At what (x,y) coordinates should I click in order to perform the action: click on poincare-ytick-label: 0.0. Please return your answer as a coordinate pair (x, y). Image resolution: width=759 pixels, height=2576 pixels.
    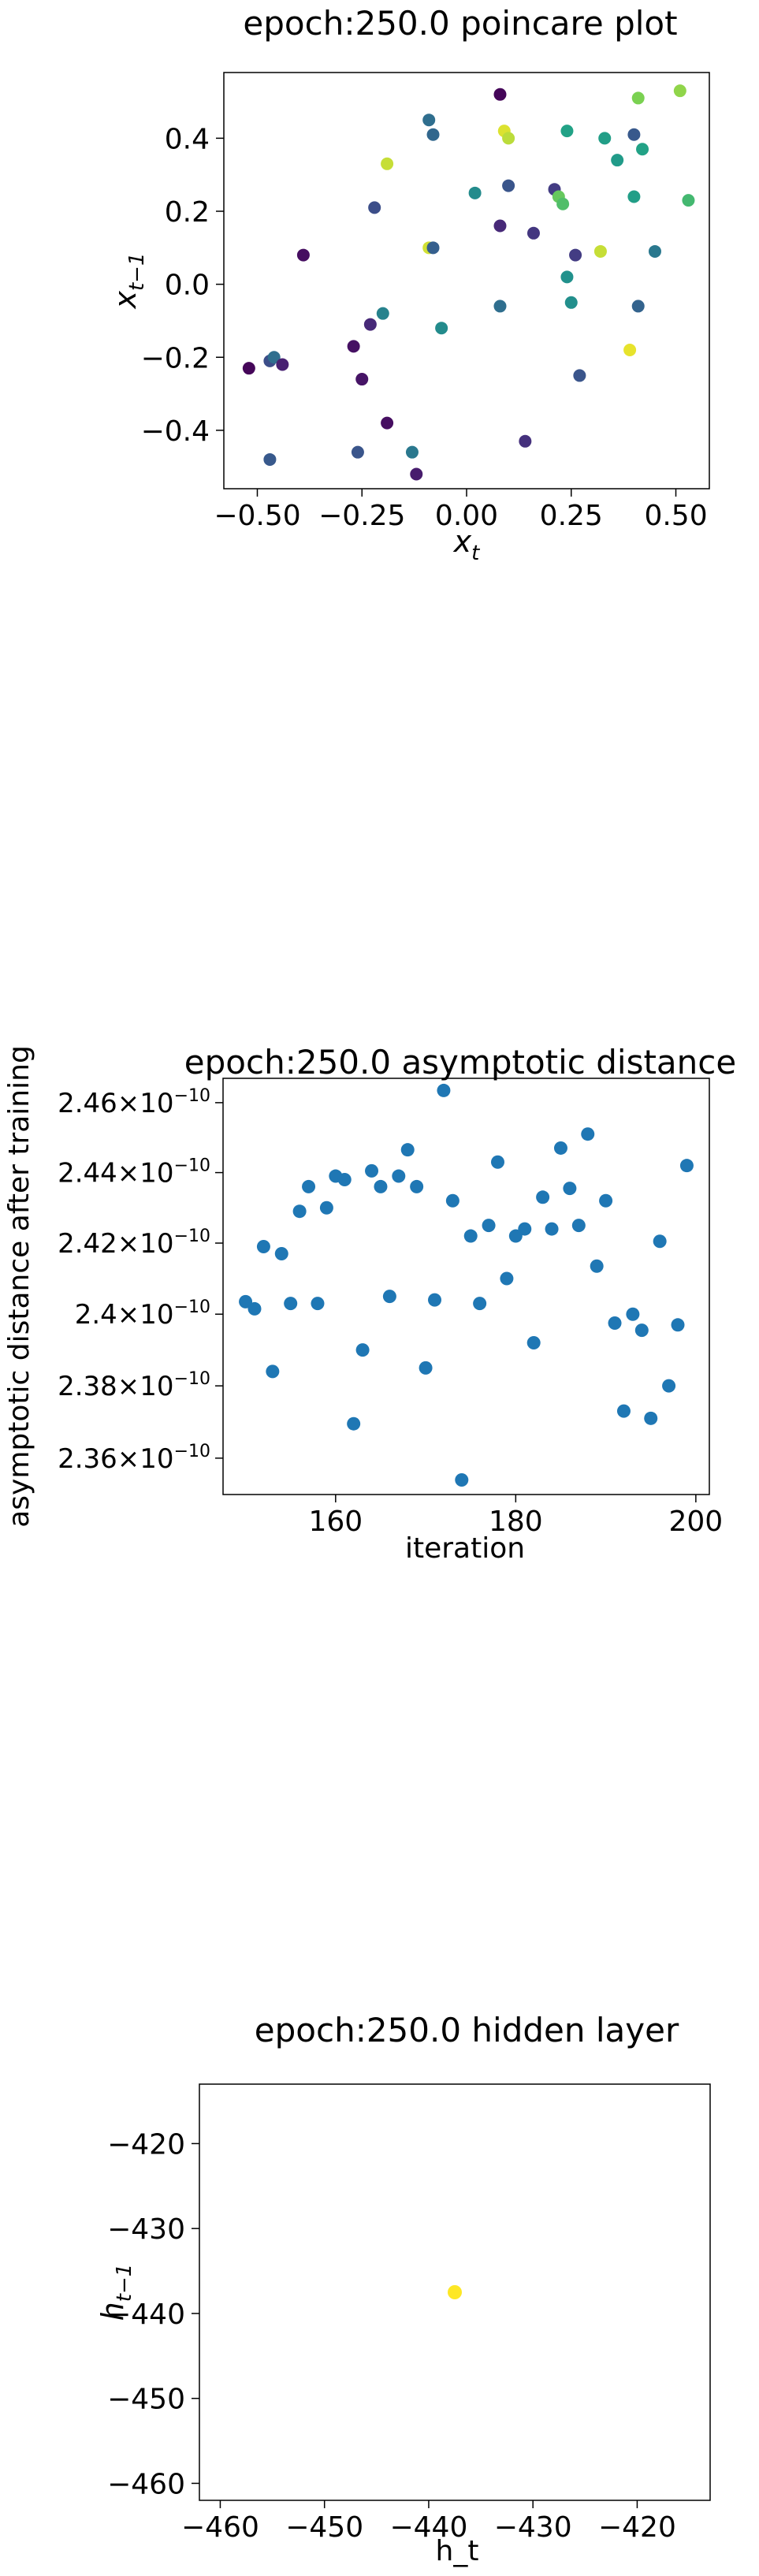
    Looking at the image, I should click on (187, 286).